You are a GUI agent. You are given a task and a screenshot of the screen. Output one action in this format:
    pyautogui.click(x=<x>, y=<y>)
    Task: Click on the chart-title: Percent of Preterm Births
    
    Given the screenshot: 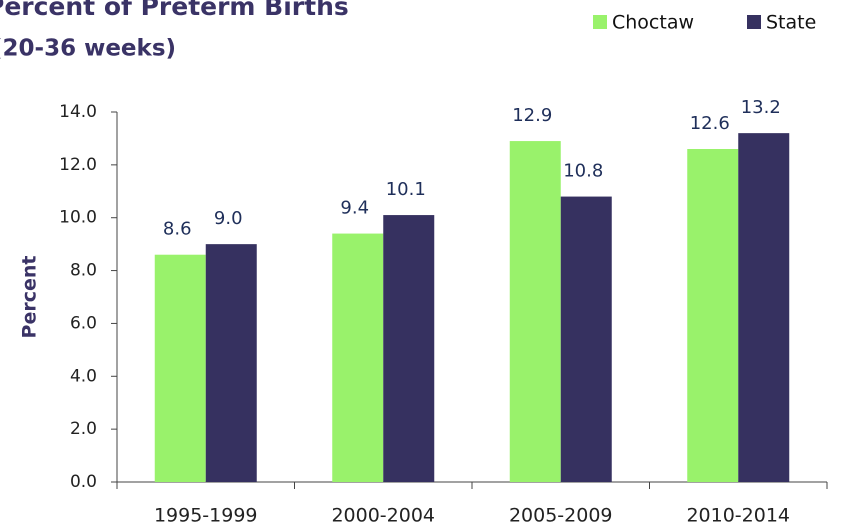 What is the action you would take?
    pyautogui.click(x=174, y=10)
    